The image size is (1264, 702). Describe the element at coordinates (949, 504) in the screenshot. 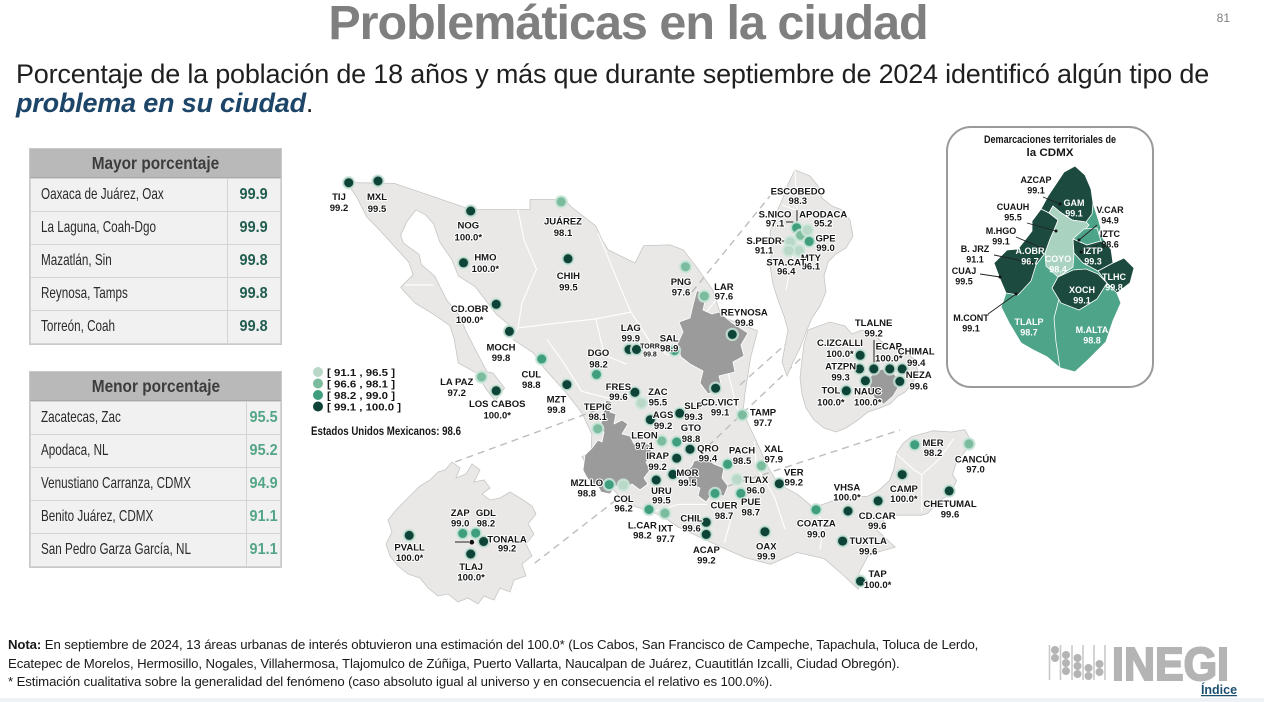

I see `svg-text: CHETUMAL` at that location.